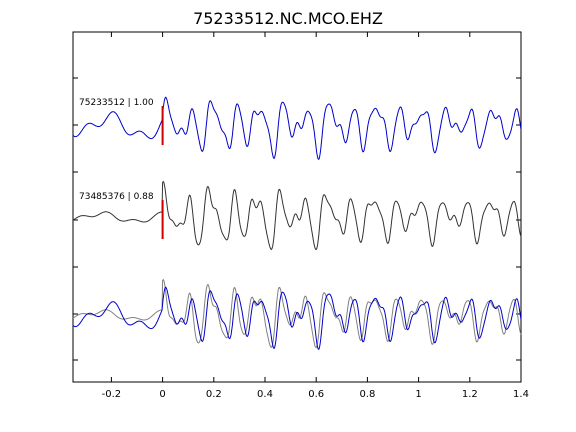 The image size is (576, 432). I want to click on x-tick-label: 0.6, so click(316, 394).